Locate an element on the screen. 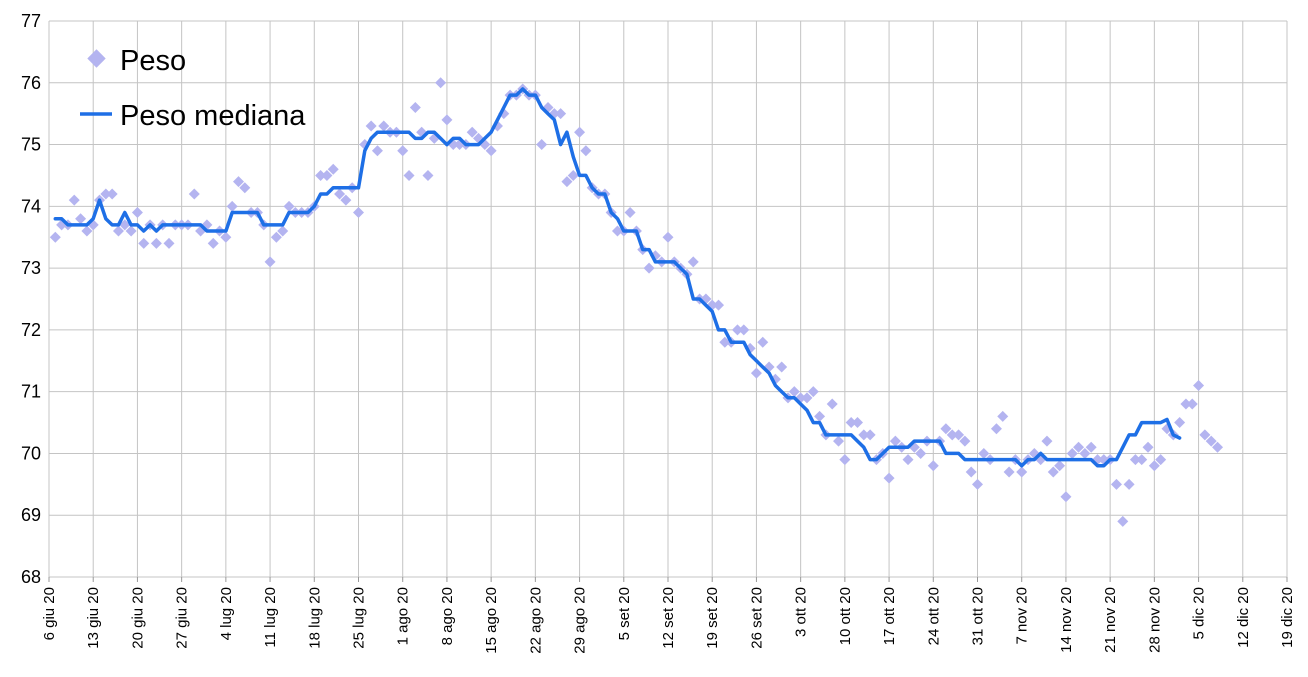  x-tick-label: 22 ago 20 is located at coordinates (535, 620).